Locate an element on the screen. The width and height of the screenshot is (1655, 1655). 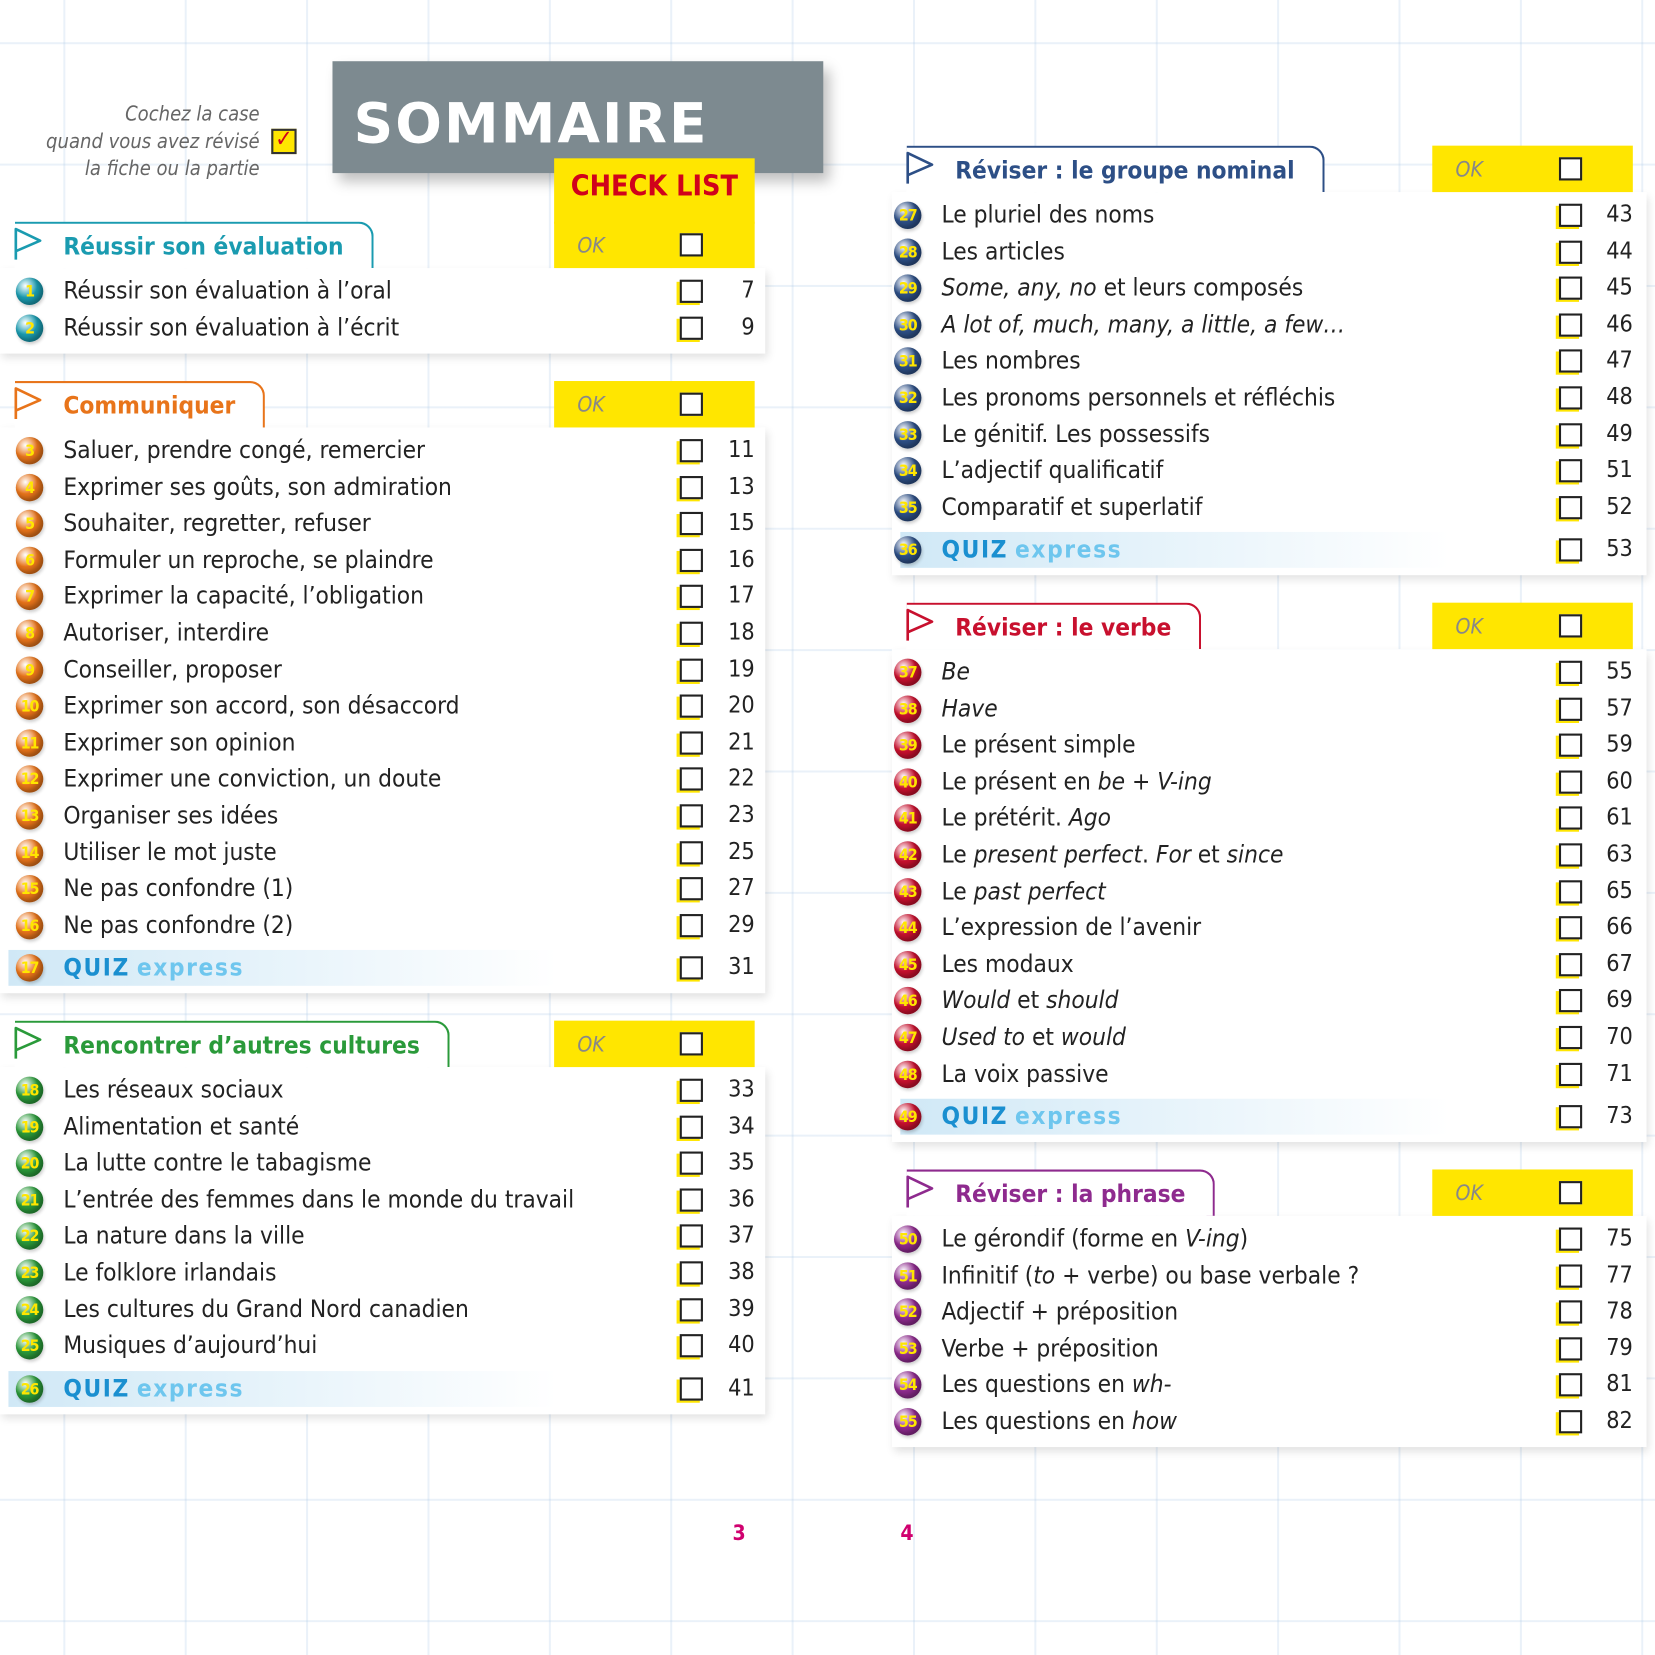
label-part: . is located at coordinates (1149, 855).